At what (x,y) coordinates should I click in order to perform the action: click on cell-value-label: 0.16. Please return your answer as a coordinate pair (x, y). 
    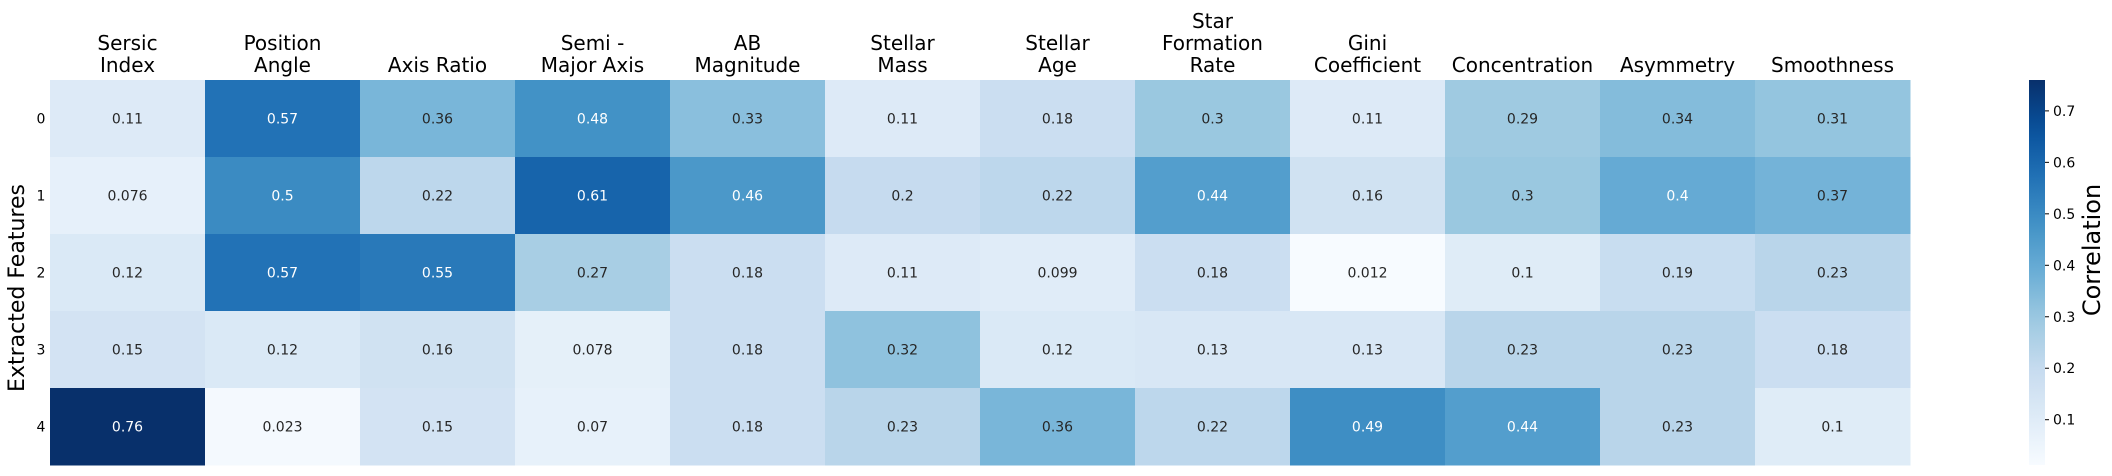
    Looking at the image, I should click on (437, 351).